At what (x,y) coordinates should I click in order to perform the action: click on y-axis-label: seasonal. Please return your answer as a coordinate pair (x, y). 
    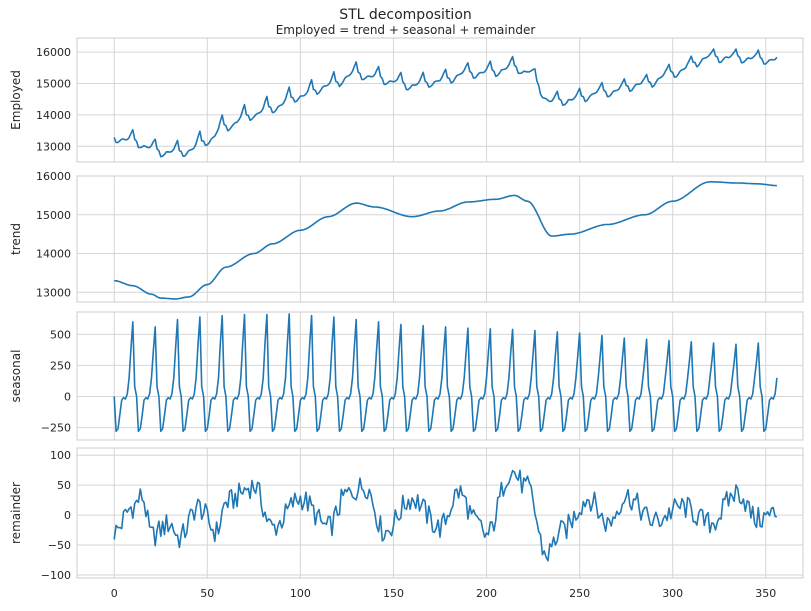
    Looking at the image, I should click on (16, 376).